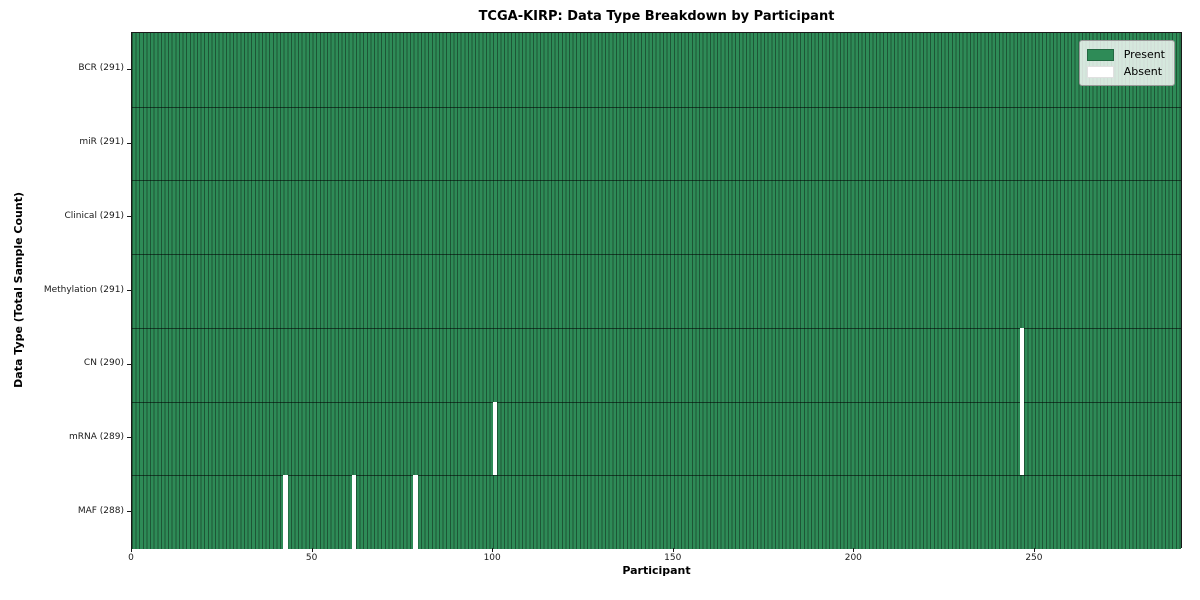 This screenshot has width=1200, height=600. I want to click on x-tick-label: 50, so click(311, 558).